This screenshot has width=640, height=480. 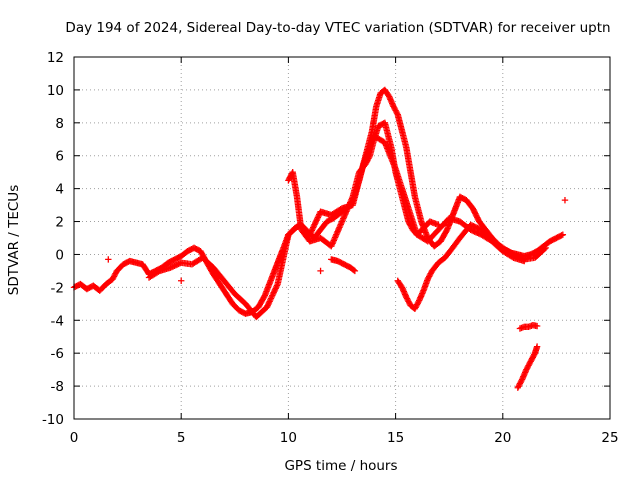 What do you see at coordinates (609, 438) in the screenshot?
I see `x-tick-label: 25` at bounding box center [609, 438].